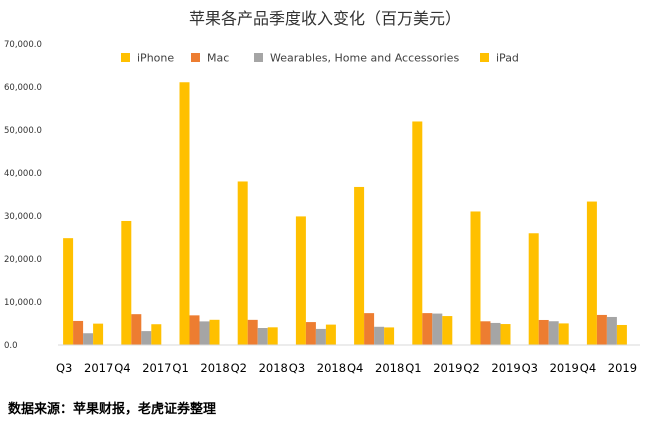 This screenshot has height=430, width=650. Describe the element at coordinates (112, 409) in the screenshot. I see `source-note: 数据来源：苹果财报，老虎证券整理` at that location.